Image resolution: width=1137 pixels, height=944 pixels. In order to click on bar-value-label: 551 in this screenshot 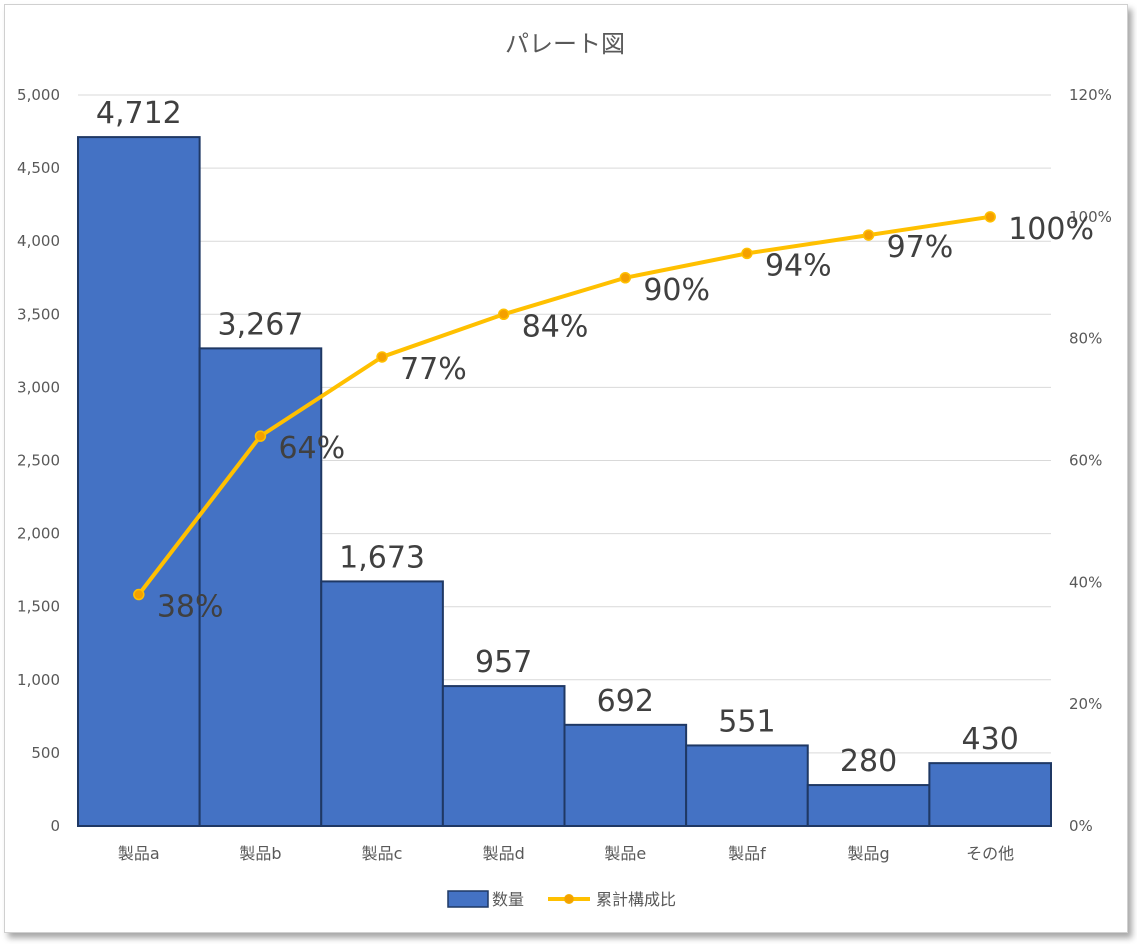, I will do `click(746, 721)`.